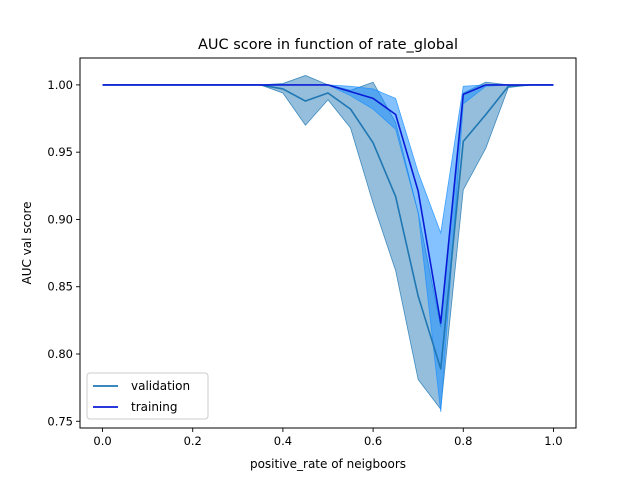 This screenshot has width=640, height=480. Describe the element at coordinates (553, 441) in the screenshot. I see `x-tick-label: 1.0` at that location.